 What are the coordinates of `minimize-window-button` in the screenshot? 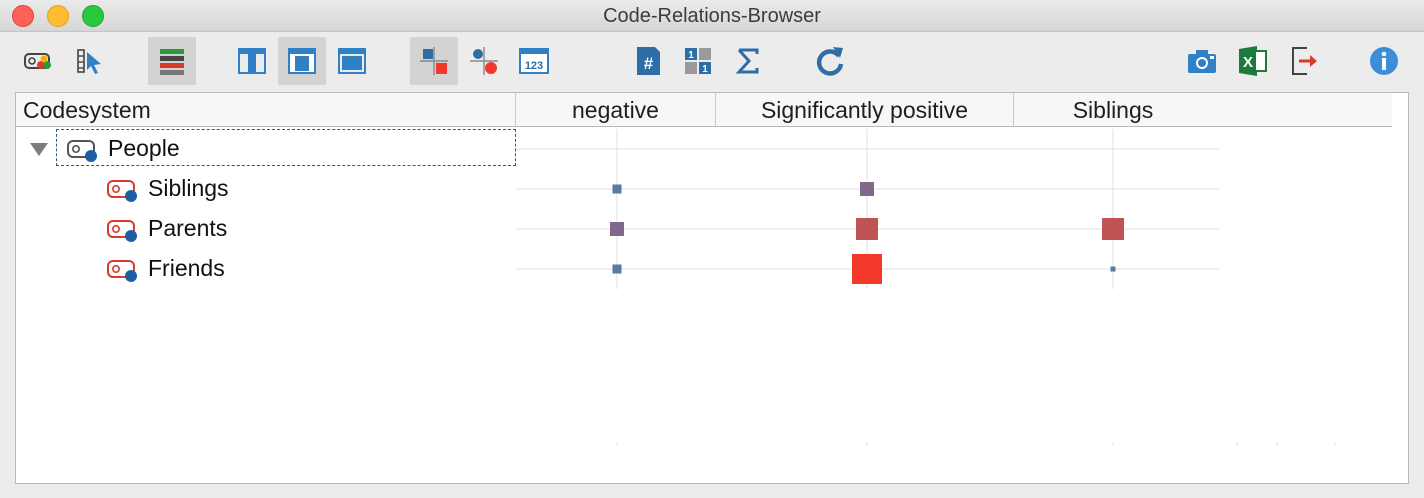 It's located at (58, 16).